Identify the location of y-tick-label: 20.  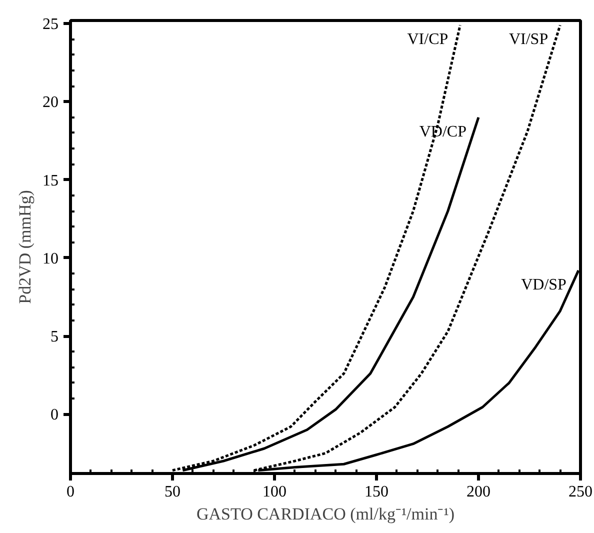
(50, 103).